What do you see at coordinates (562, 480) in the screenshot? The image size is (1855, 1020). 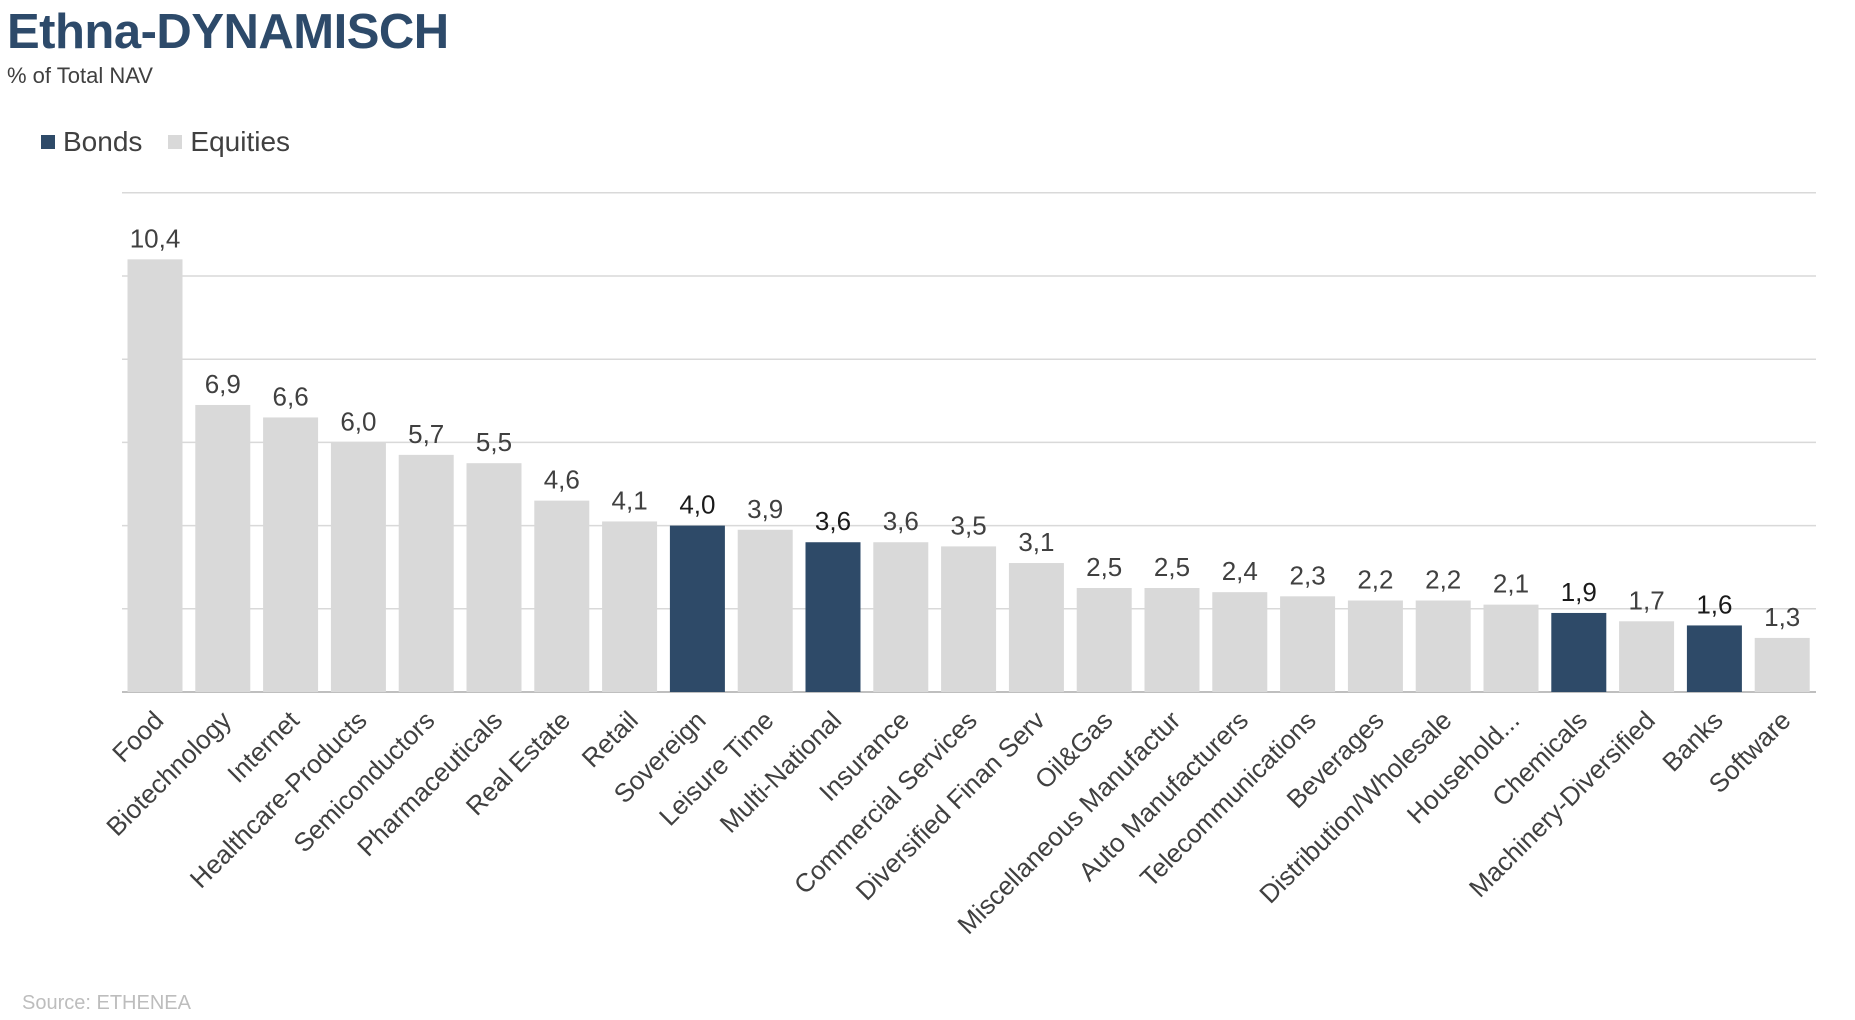 I see `value-label: 4,6` at bounding box center [562, 480].